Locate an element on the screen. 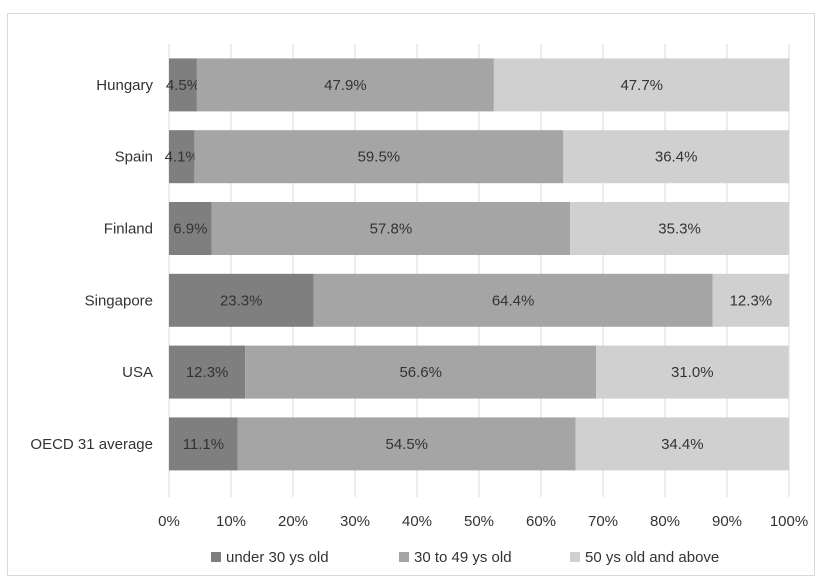  legend-label-2: 50 ys old and above is located at coordinates (652, 557).